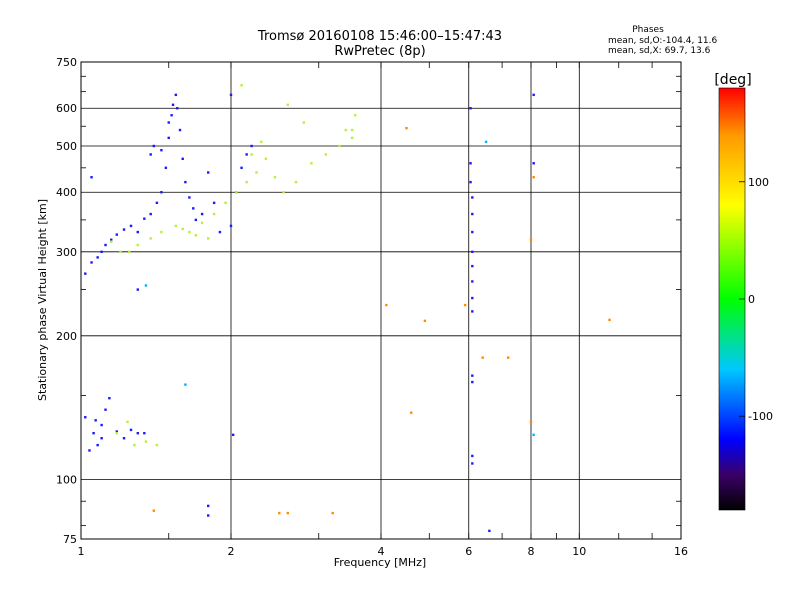 This screenshot has width=800, height=600. What do you see at coordinates (381, 551) in the screenshot?
I see `x-tick-label: 4` at bounding box center [381, 551].